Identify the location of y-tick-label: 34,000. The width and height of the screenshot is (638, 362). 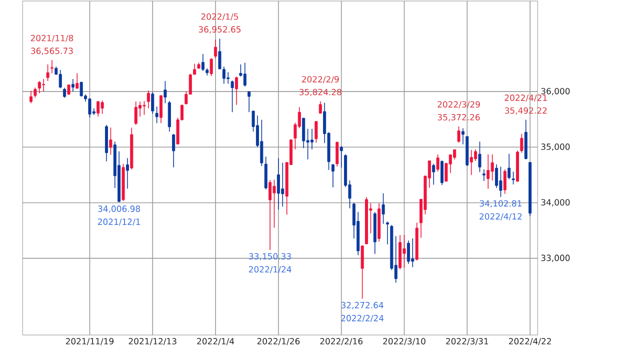
(555, 202).